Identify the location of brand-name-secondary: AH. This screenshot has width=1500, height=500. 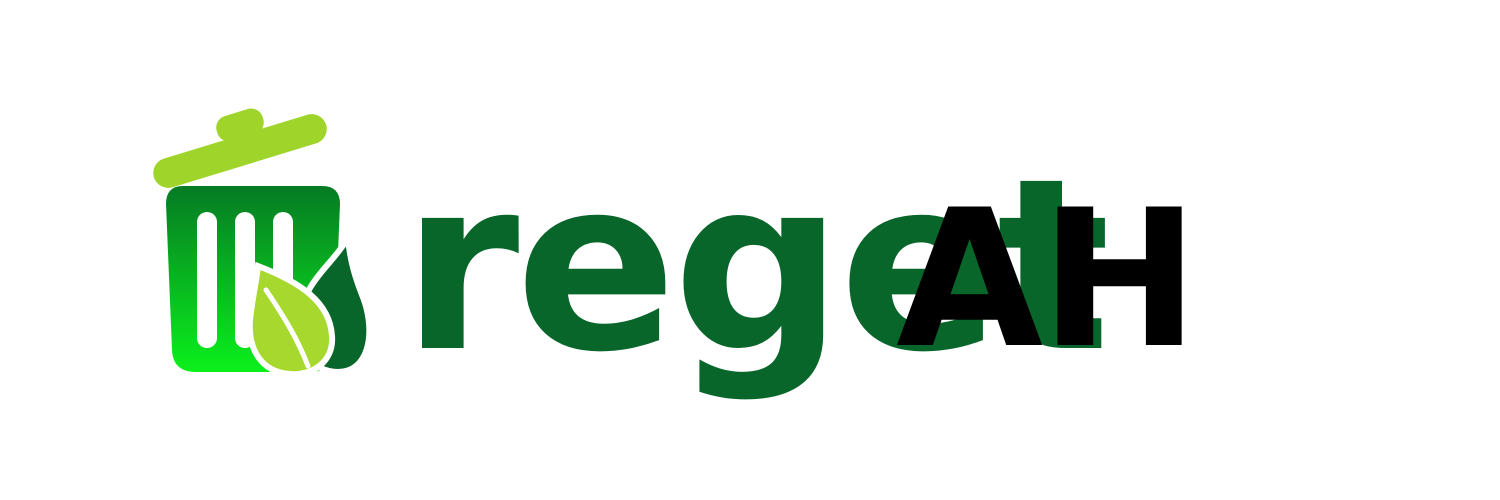
(1046, 279).